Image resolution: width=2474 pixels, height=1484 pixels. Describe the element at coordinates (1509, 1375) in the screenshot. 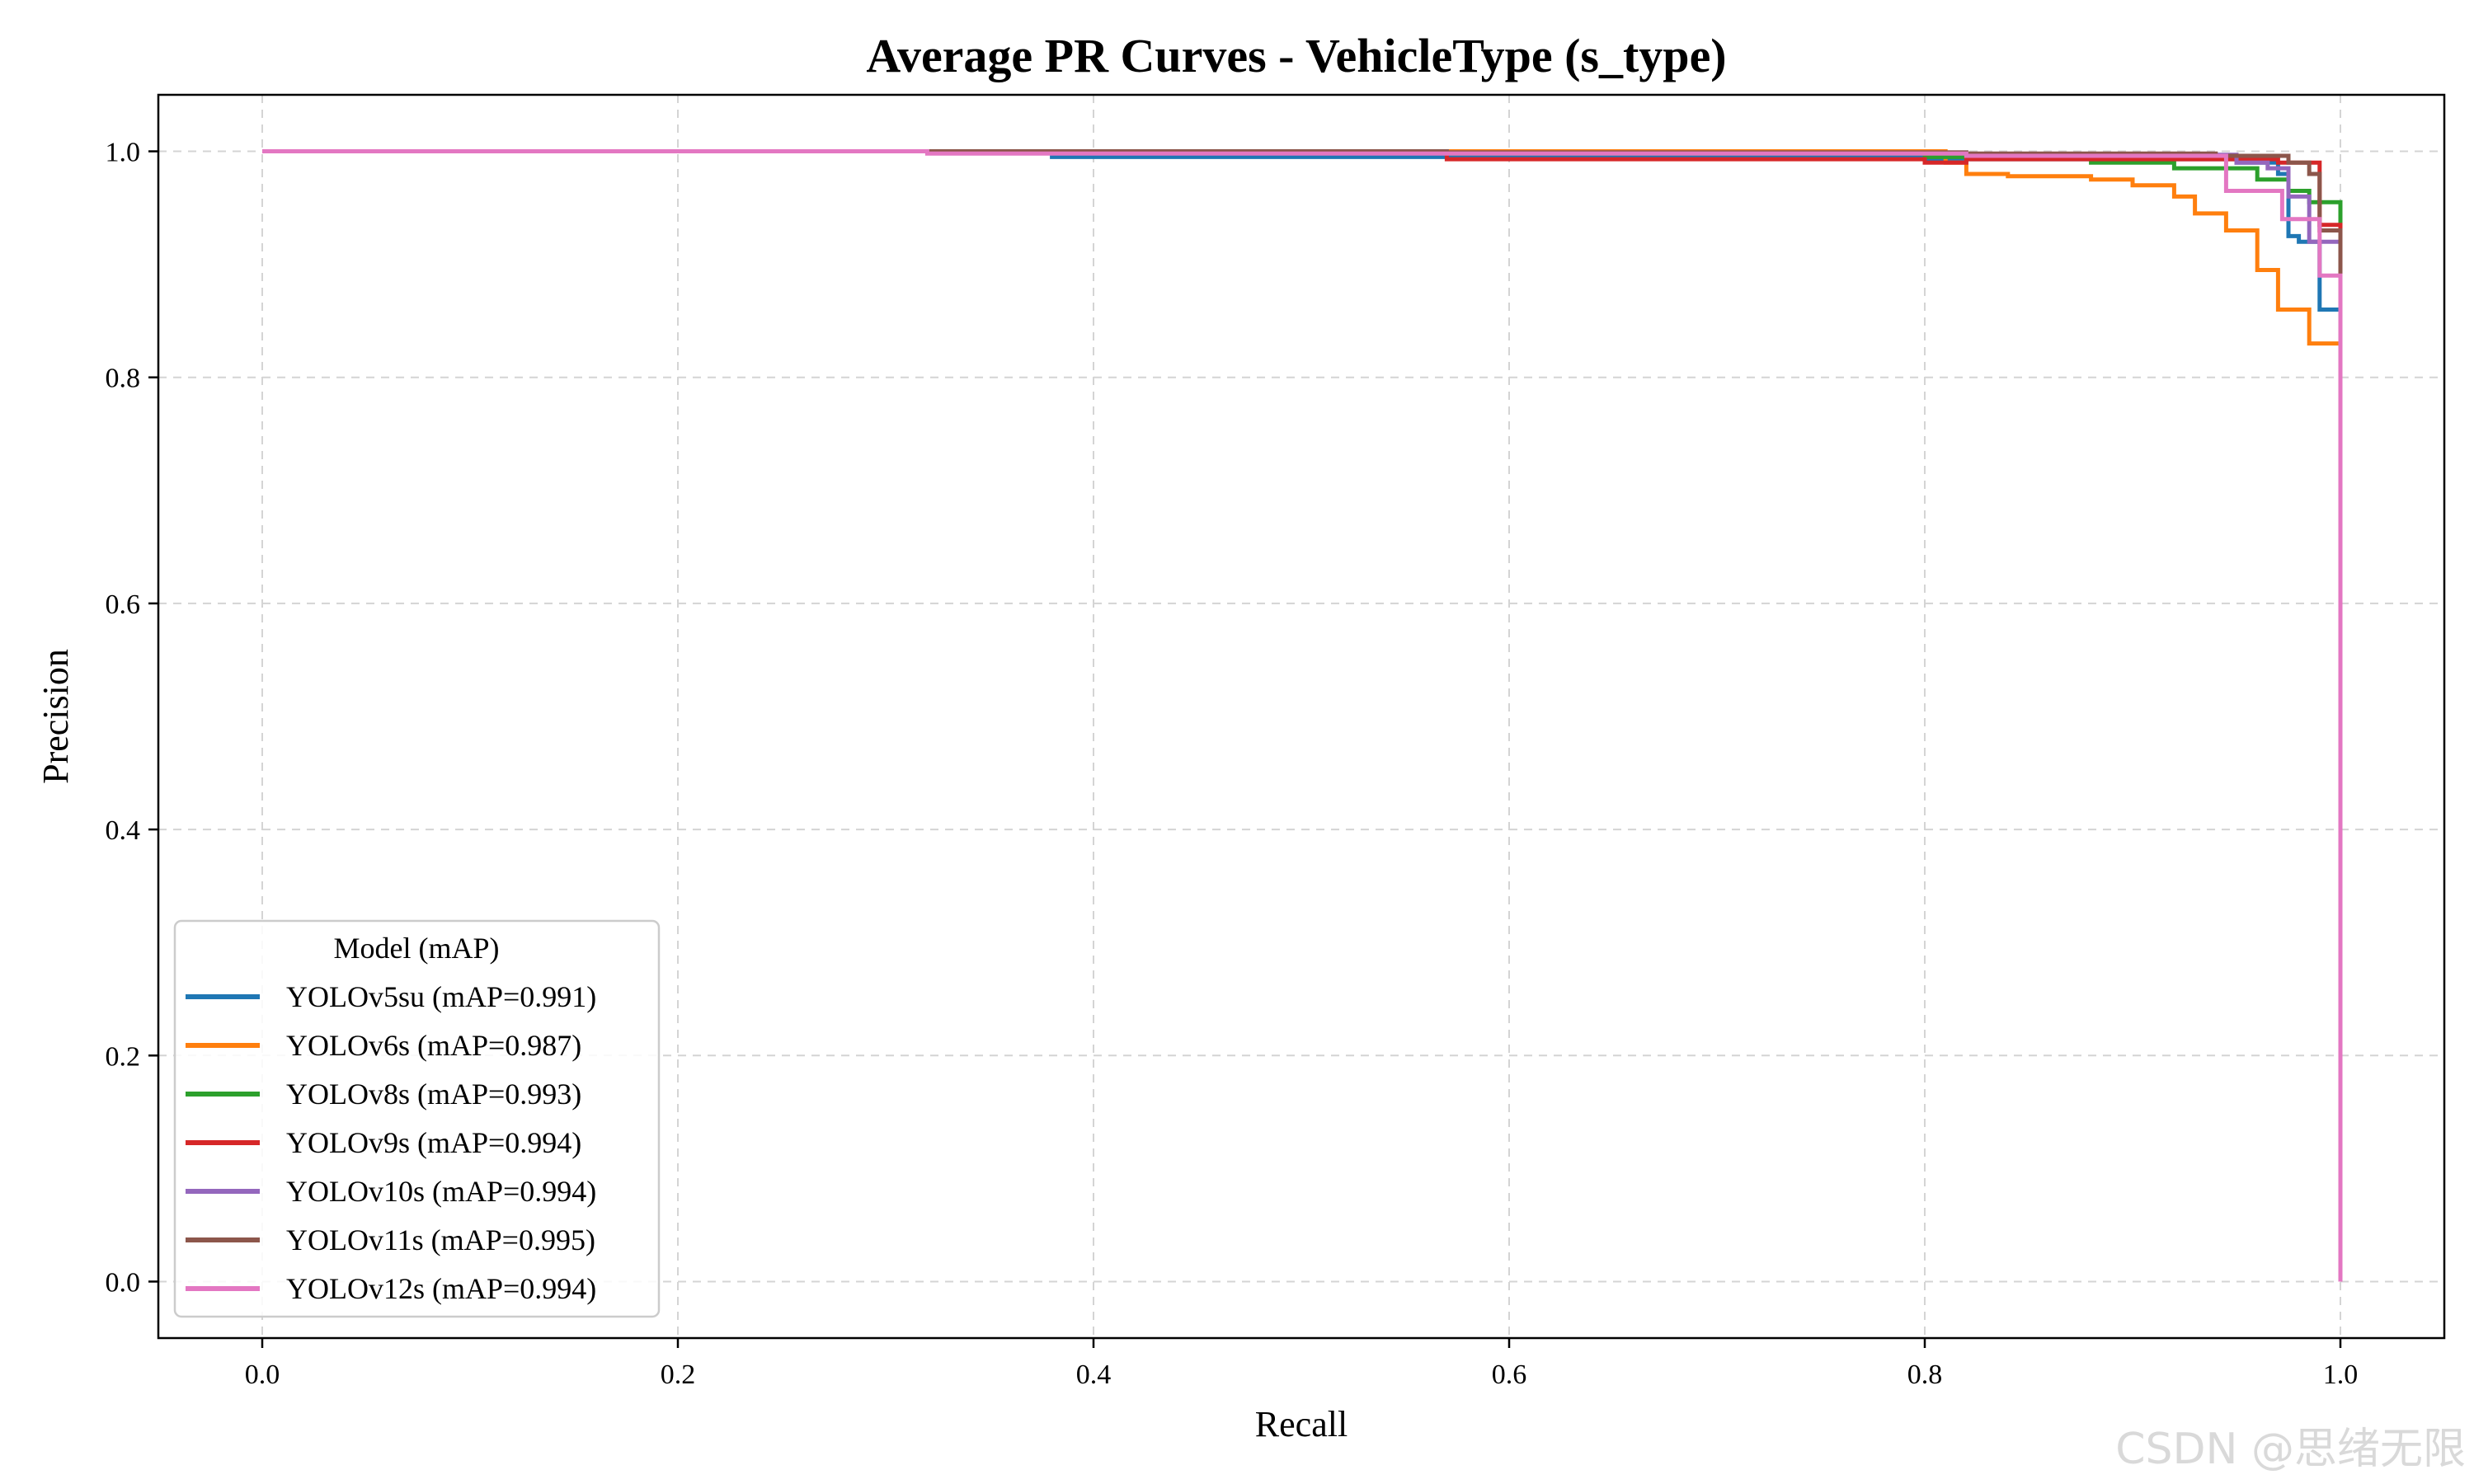

I see `x-tick-label: 0.6` at that location.